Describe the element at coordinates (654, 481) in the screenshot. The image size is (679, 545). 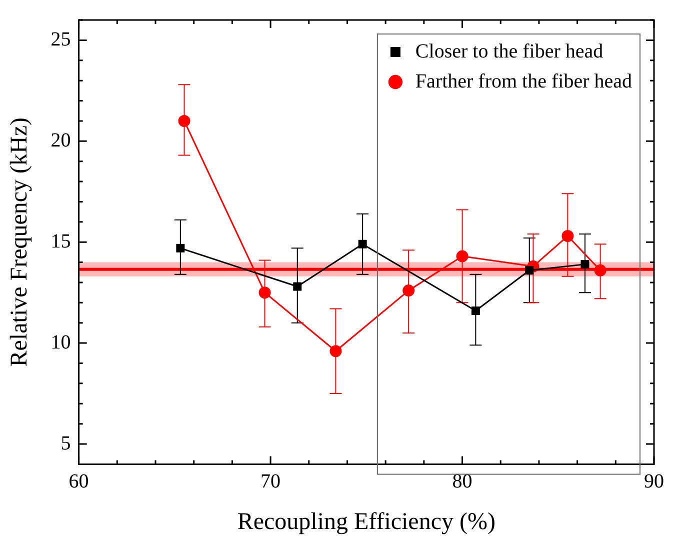
I see `x-tick-label: 90` at that location.